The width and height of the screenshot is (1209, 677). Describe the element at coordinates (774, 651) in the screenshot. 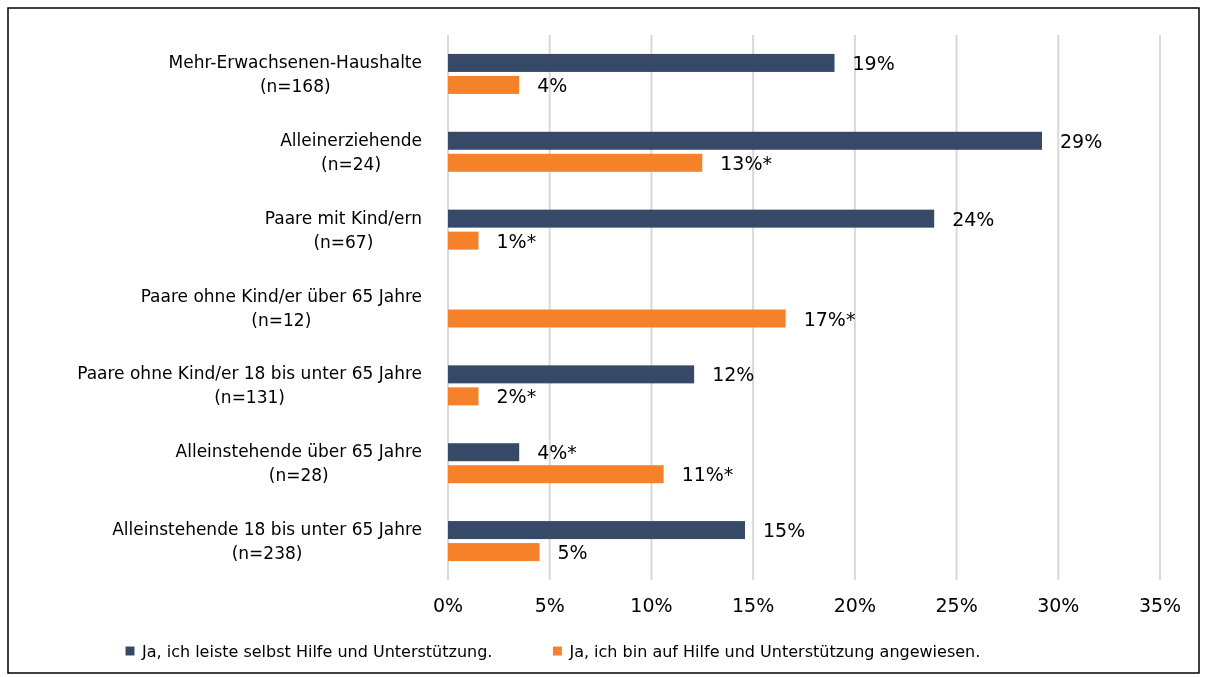

I see `legend-label: Ja, ich bin auf Hilfe und Unterstützung angewiesen.` at that location.